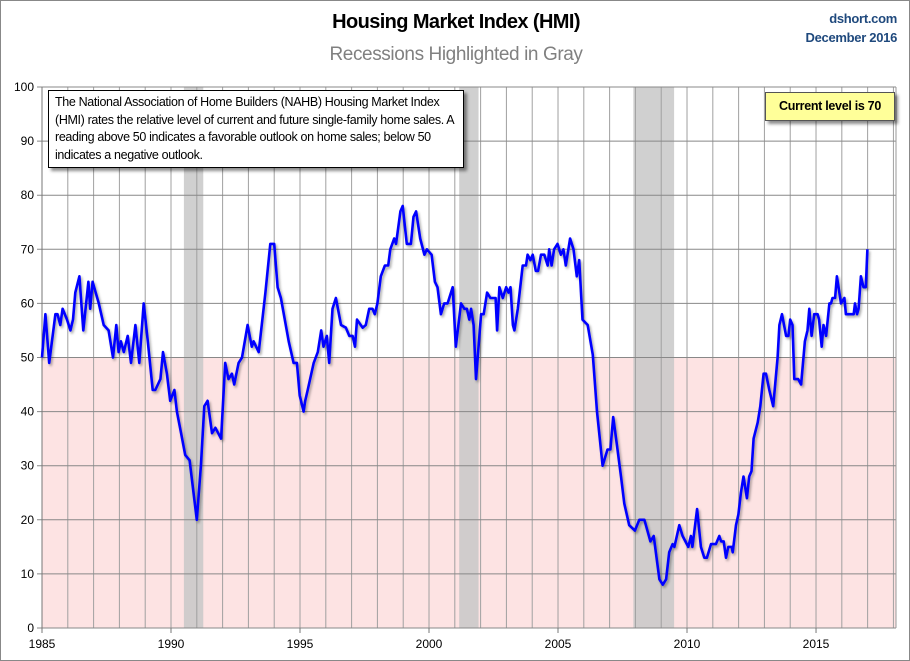 This screenshot has height=661, width=910. What do you see at coordinates (300, 644) in the screenshot?
I see `x-tick-label: 1995` at bounding box center [300, 644].